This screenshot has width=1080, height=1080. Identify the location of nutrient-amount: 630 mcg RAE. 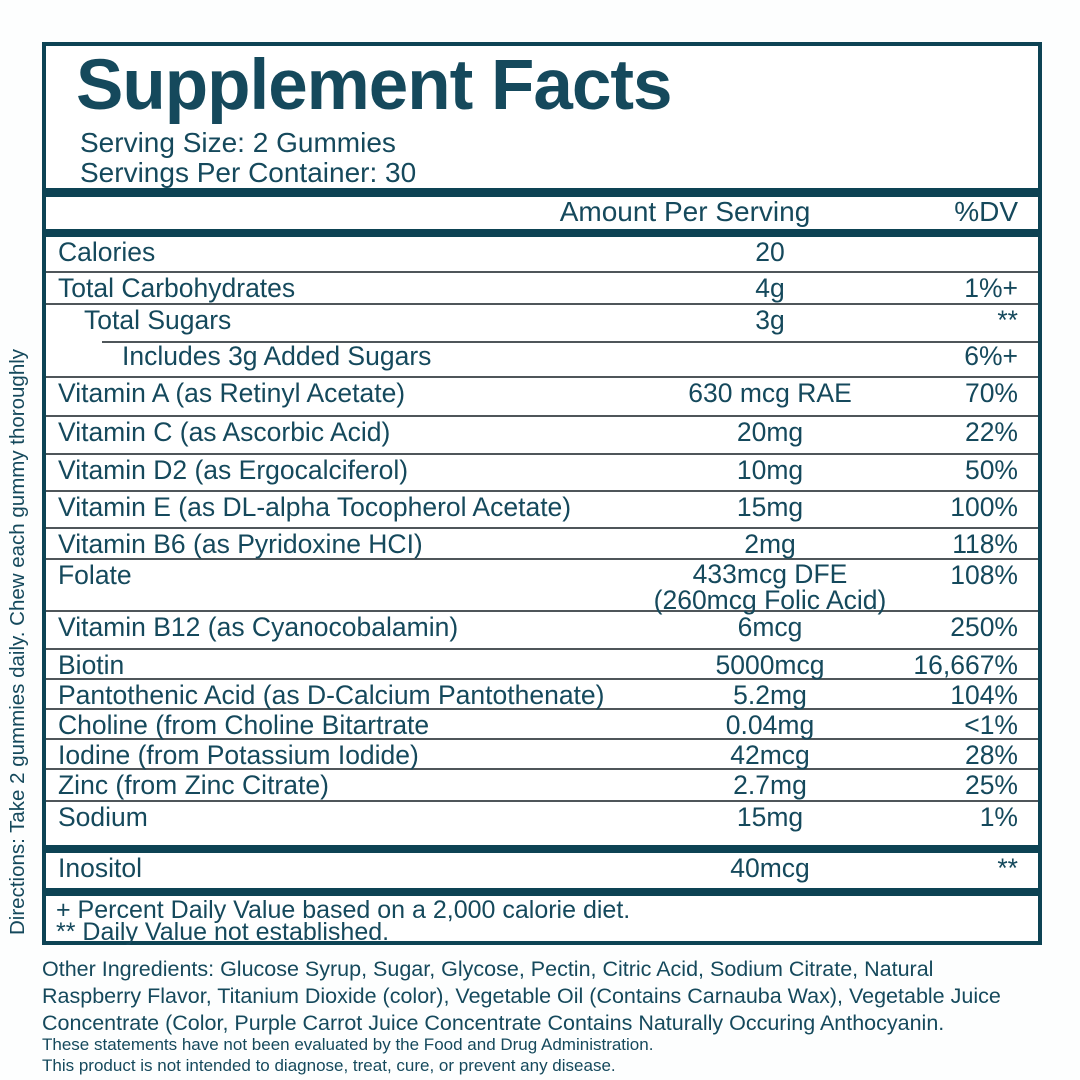
(770, 393).